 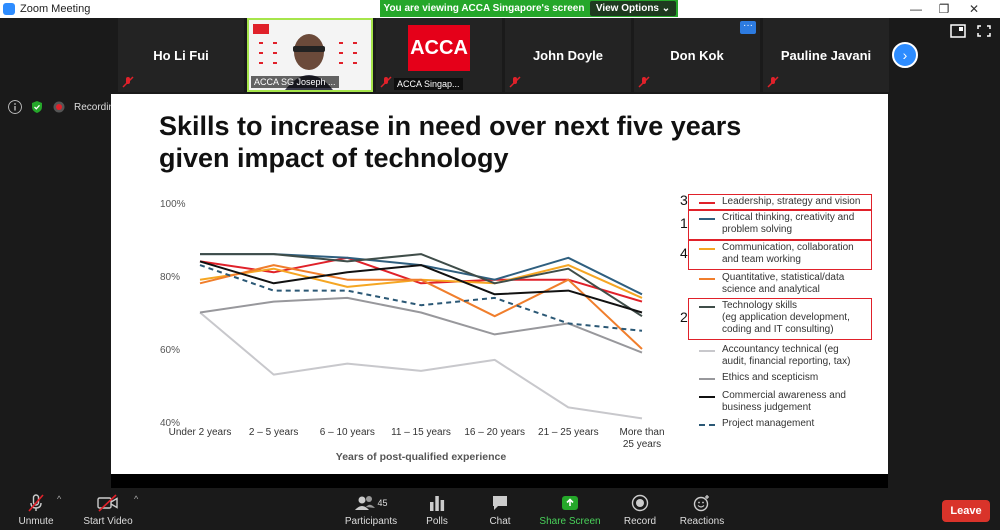 I want to click on acca-logo: ACCA, so click(x=439, y=48).